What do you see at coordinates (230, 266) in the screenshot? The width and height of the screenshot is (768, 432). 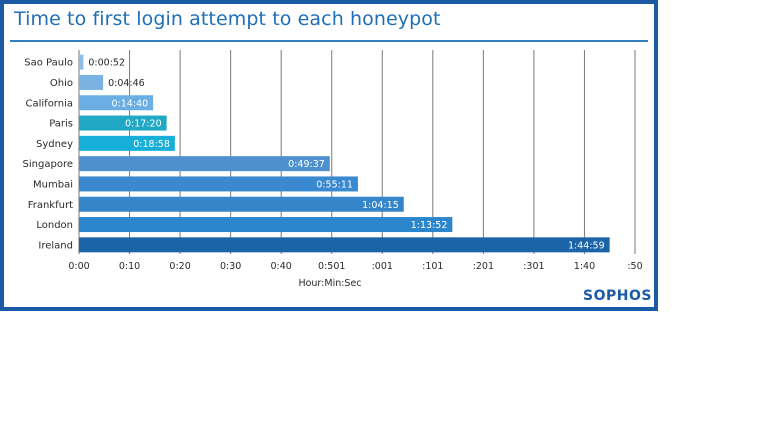 I see `x-tick-label: 0:30` at bounding box center [230, 266].